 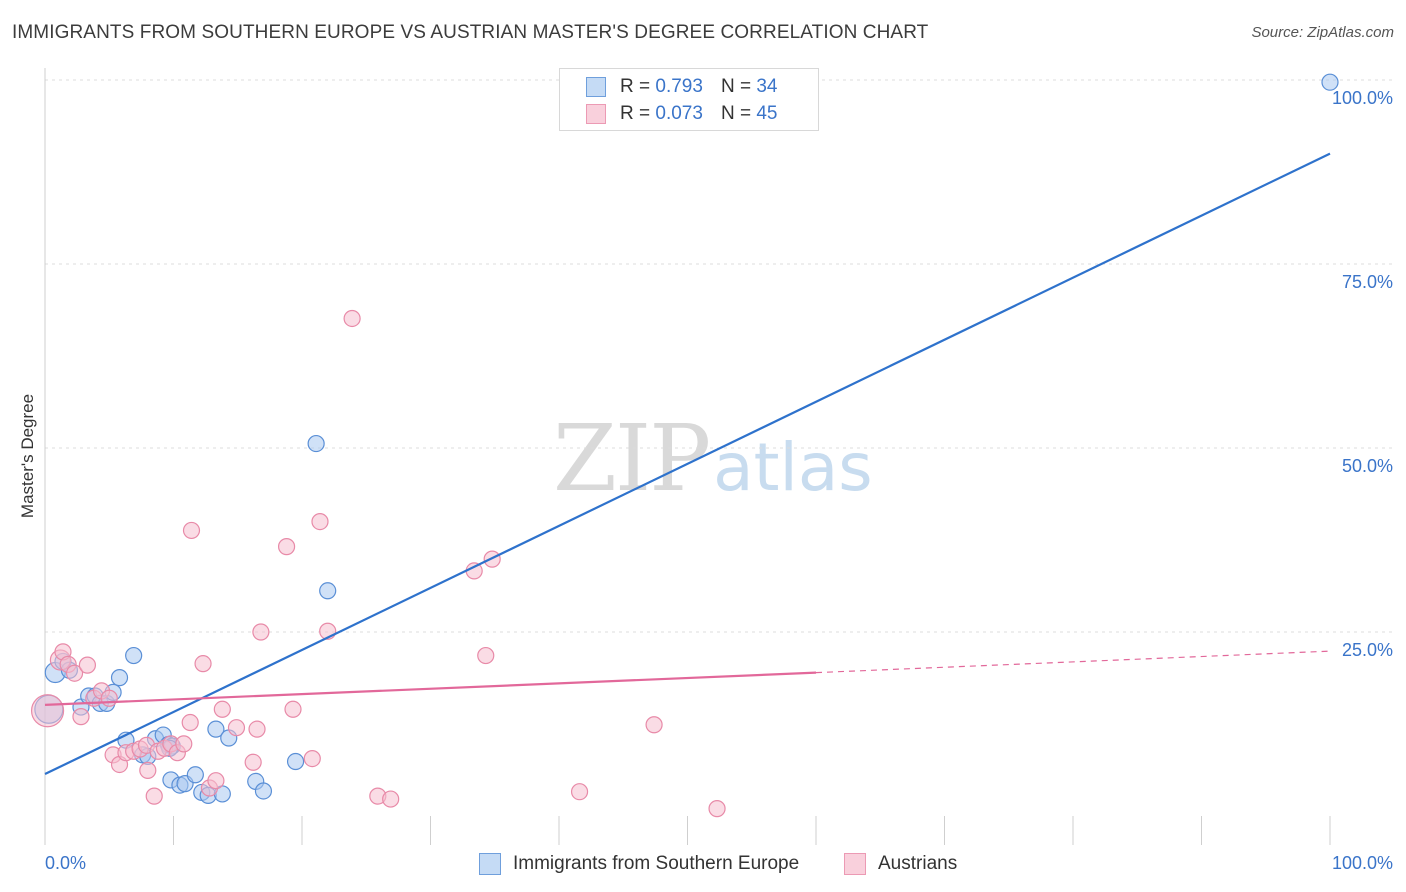 I want to click on bottom-legend-label: Austrians, so click(x=918, y=863).